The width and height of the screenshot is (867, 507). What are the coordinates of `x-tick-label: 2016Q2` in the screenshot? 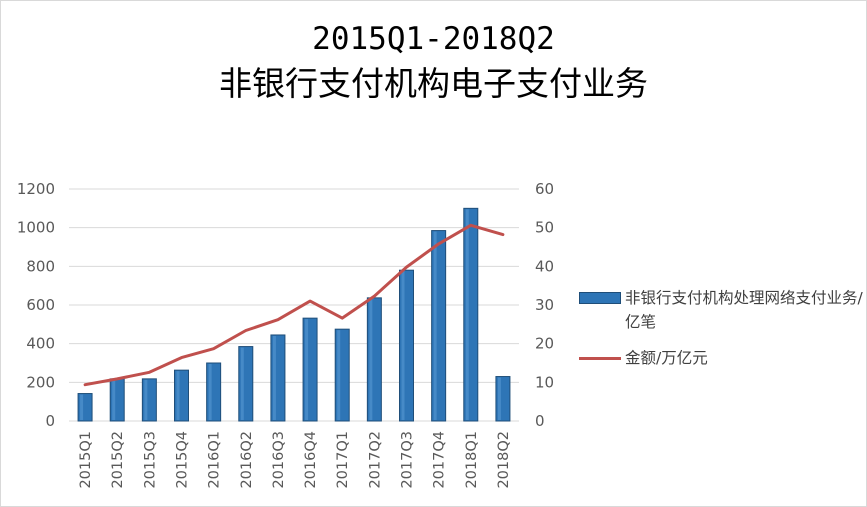 It's located at (247, 460).